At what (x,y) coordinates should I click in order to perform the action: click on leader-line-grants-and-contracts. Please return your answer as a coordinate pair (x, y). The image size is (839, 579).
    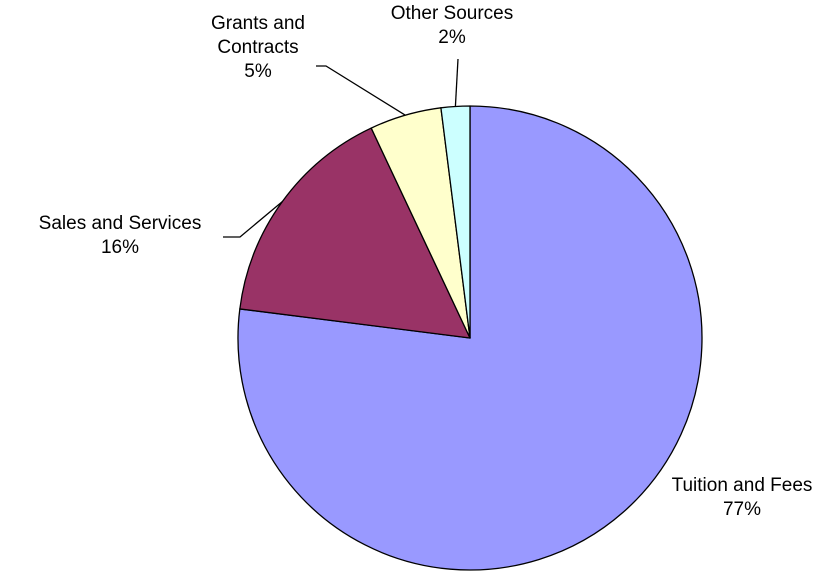
    Looking at the image, I should click on (361, 90).